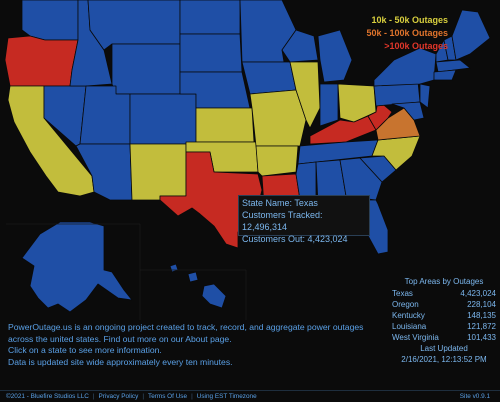 This screenshot has height=402, width=500. I want to click on state-colorado, so click(163, 119).